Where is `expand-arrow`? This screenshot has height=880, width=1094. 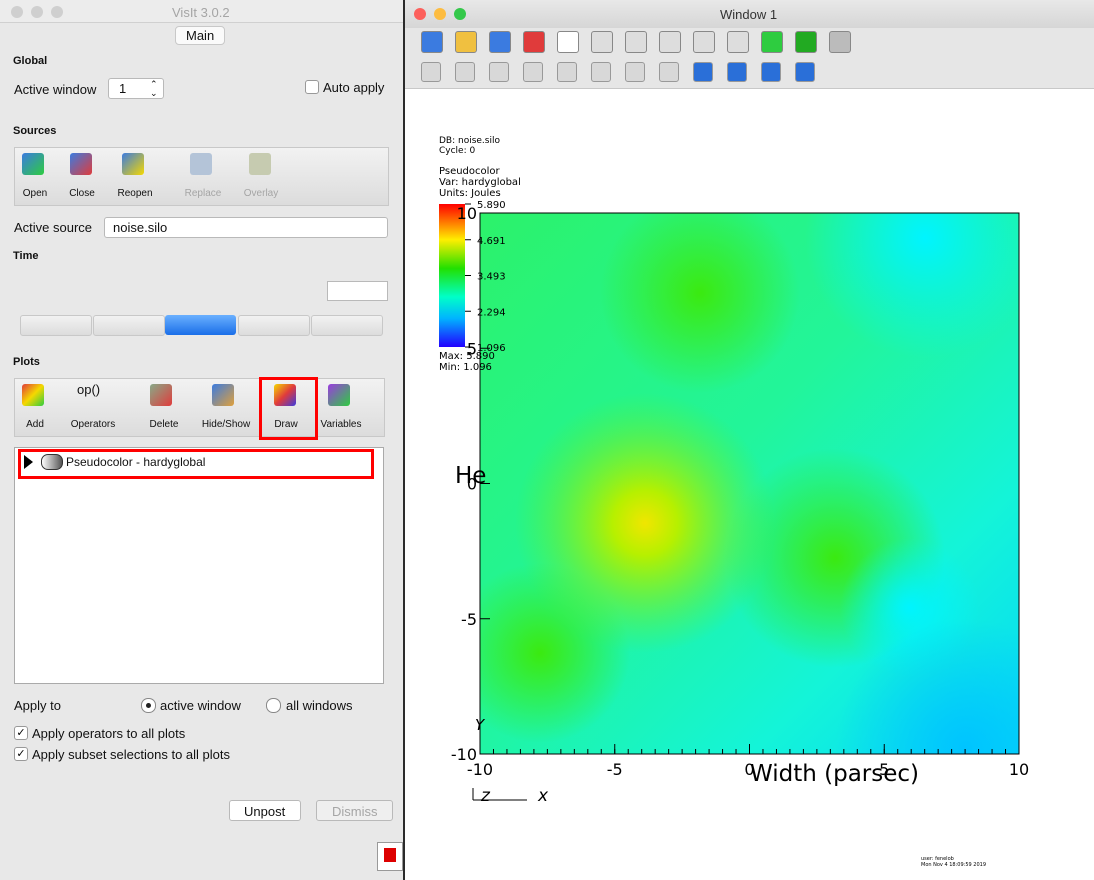 expand-arrow is located at coordinates (28, 462).